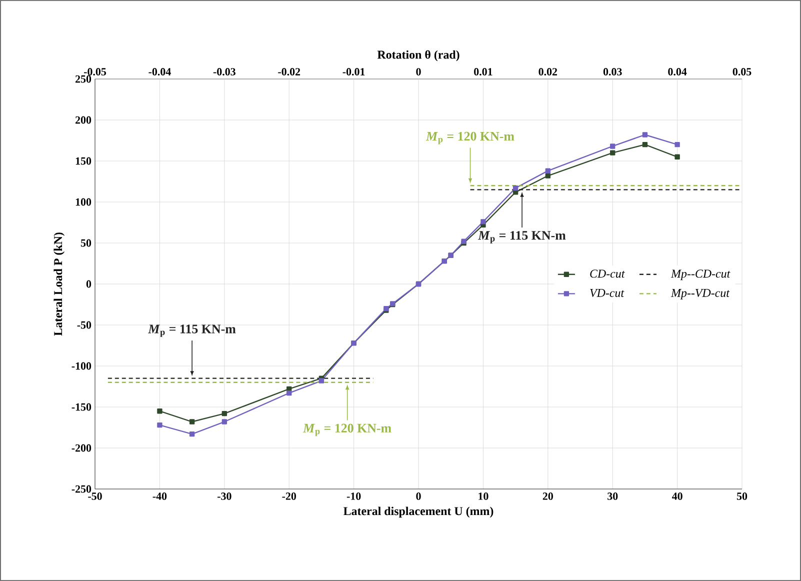 The image size is (801, 581). I want to click on y-tick-label: -200, so click(82, 448).